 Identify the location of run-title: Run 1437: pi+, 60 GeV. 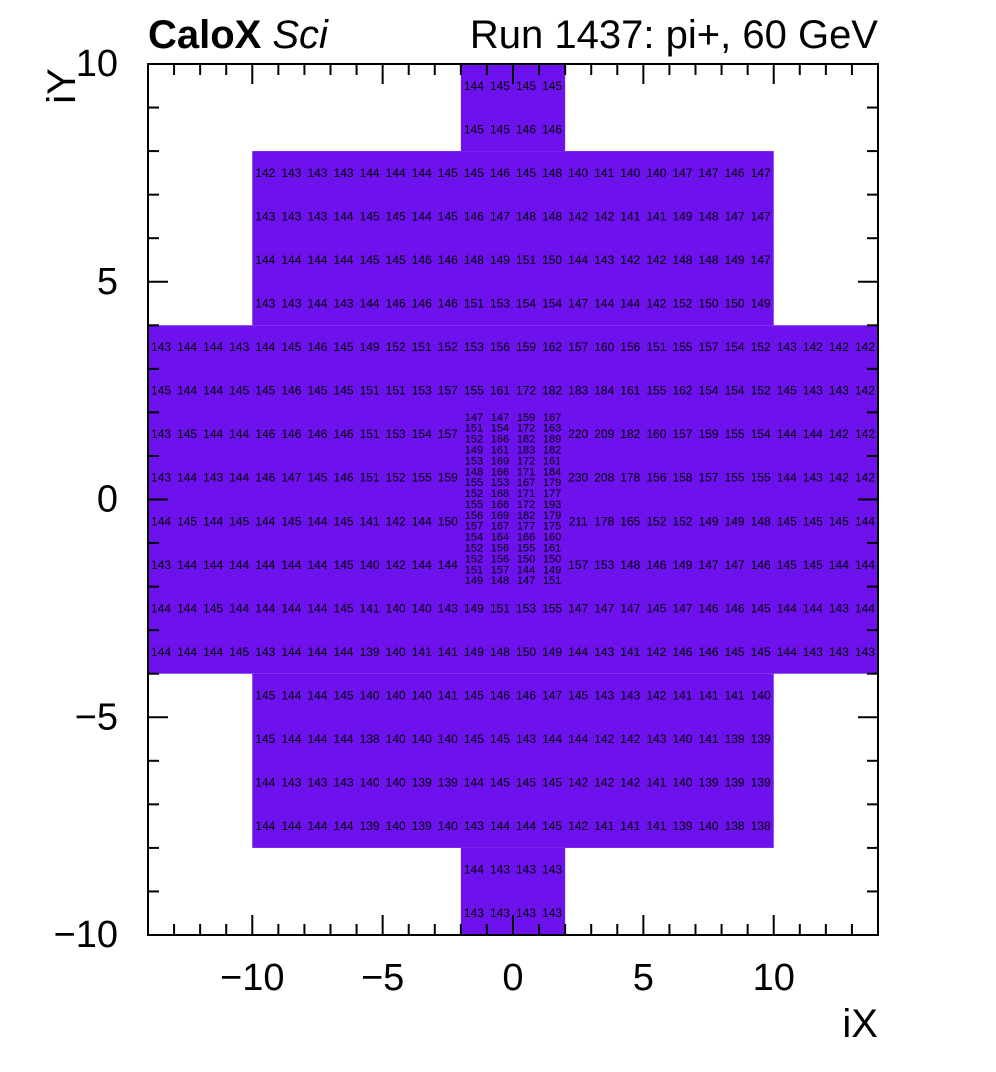
(673, 35).